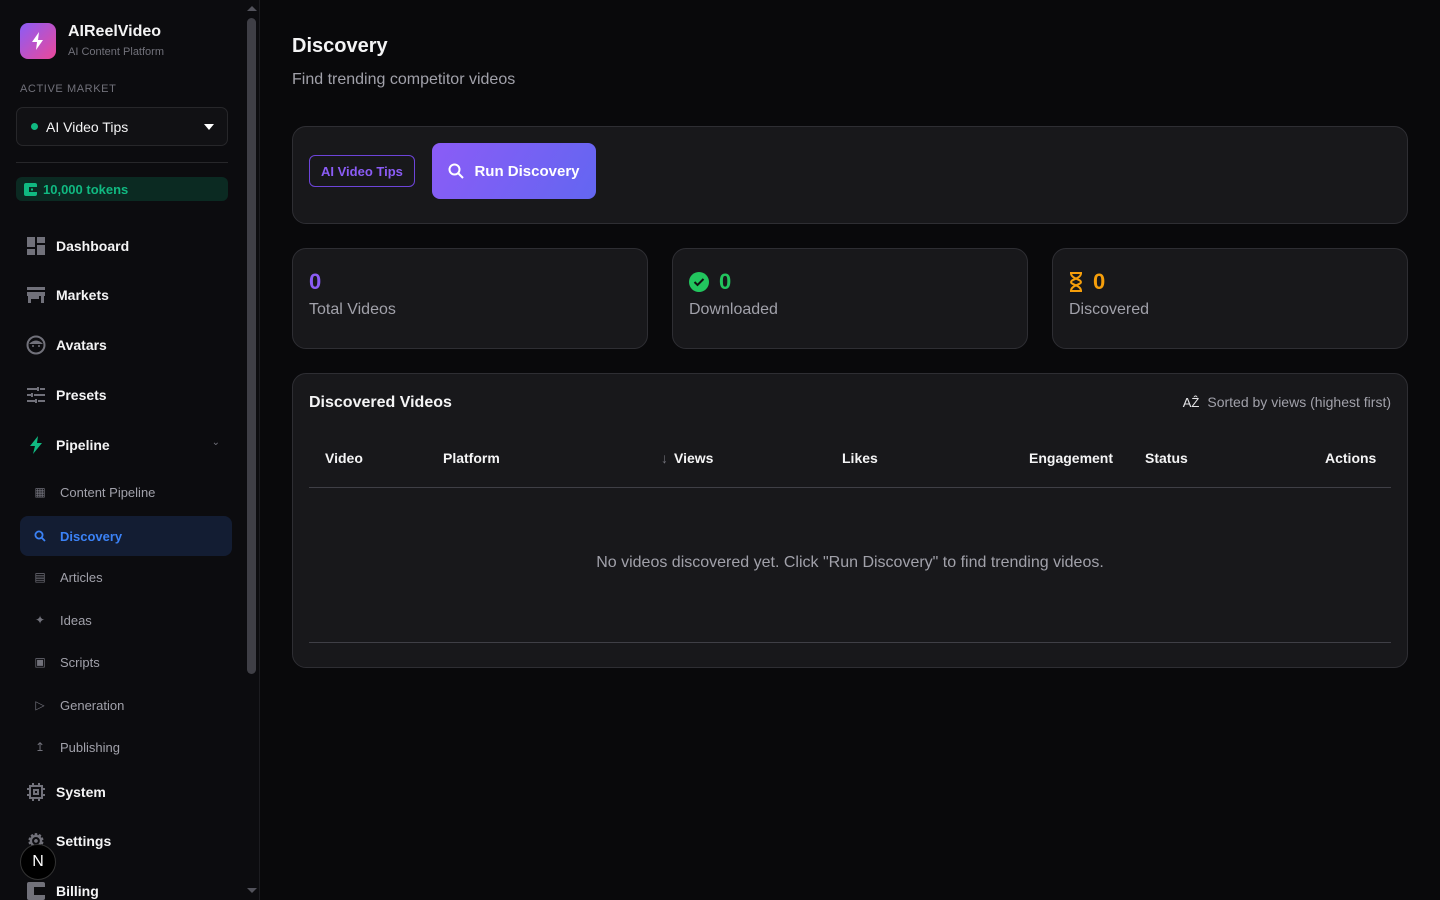  What do you see at coordinates (86, 189) in the screenshot?
I see `token-count: 10,000 tokens` at bounding box center [86, 189].